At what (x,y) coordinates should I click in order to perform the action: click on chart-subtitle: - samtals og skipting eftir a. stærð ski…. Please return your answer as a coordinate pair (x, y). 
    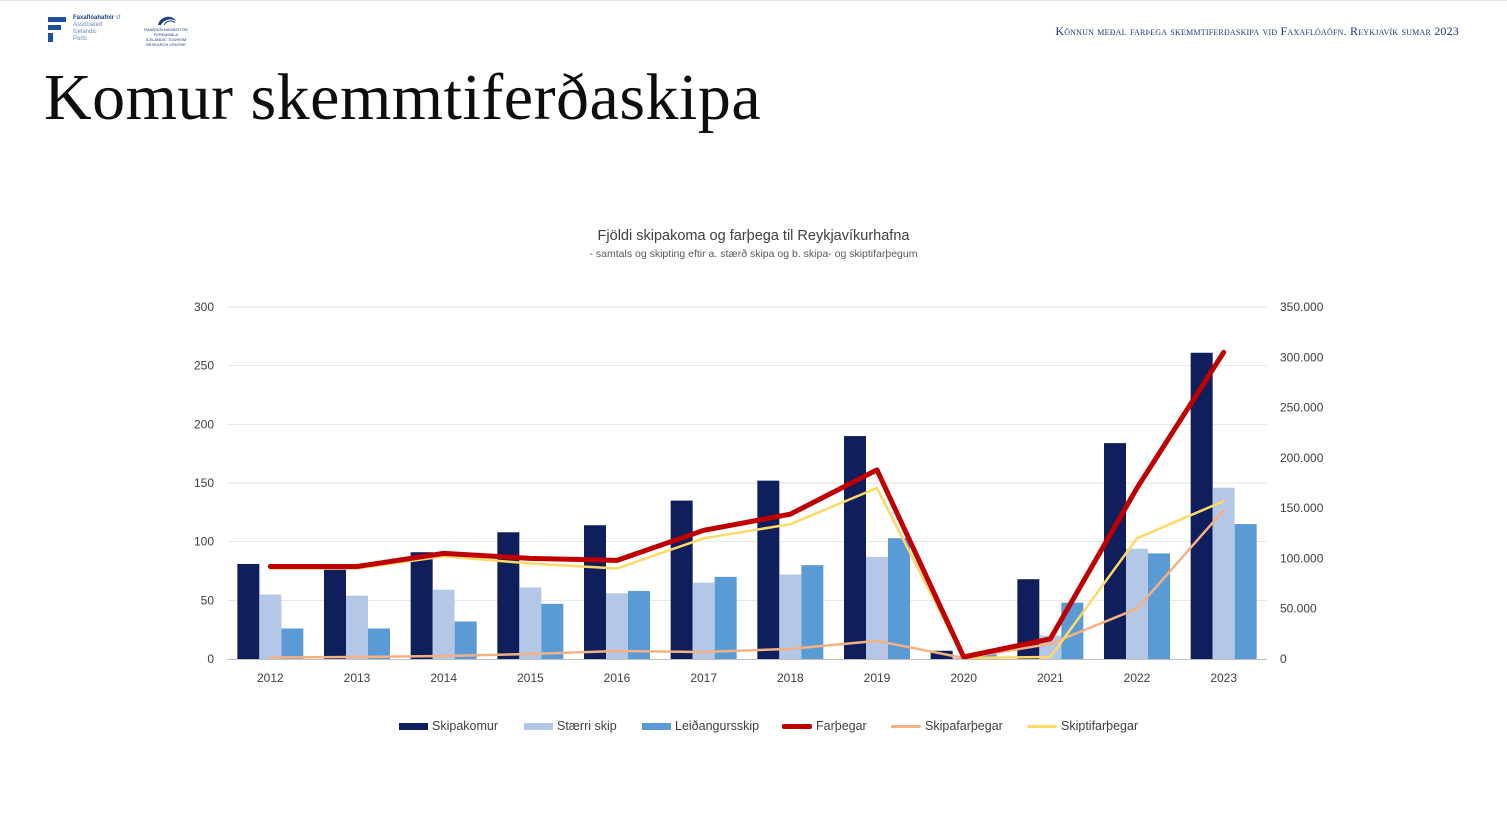
    Looking at the image, I should click on (753, 254).